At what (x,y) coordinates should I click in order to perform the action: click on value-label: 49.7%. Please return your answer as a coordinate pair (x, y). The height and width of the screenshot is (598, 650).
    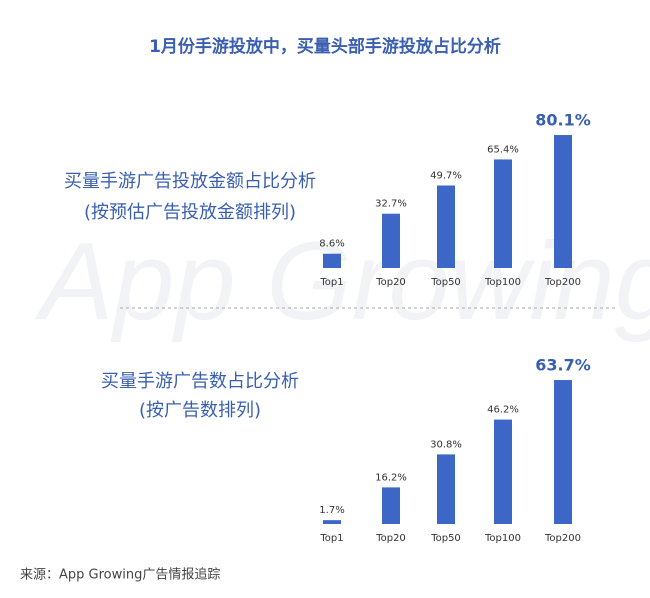
    Looking at the image, I should click on (446, 175).